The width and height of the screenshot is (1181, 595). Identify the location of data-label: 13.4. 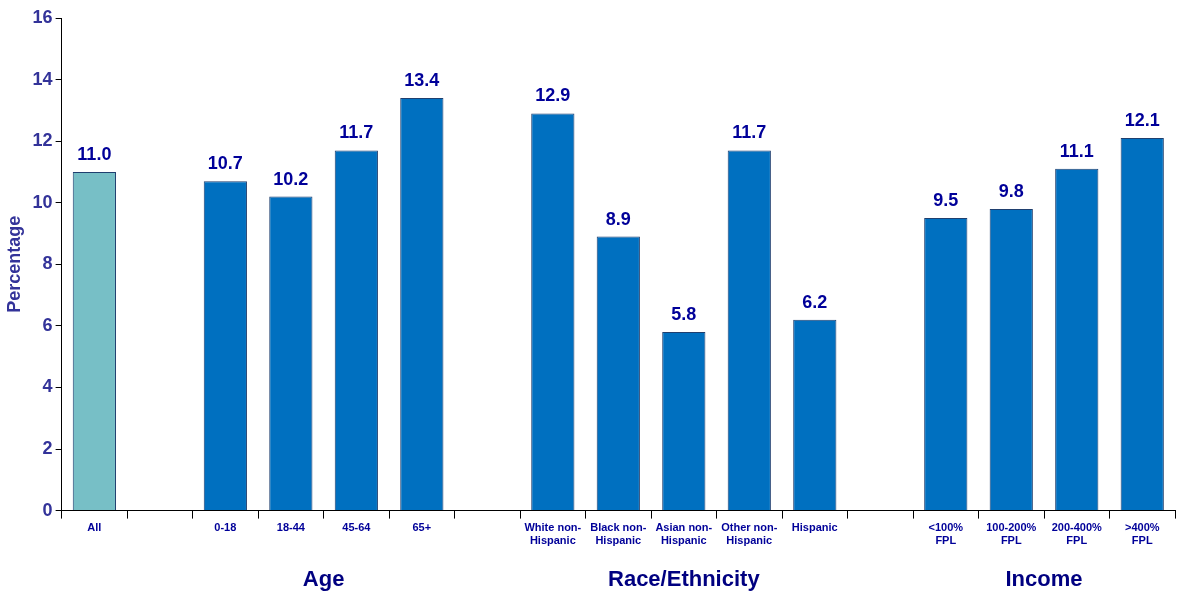
(422, 80).